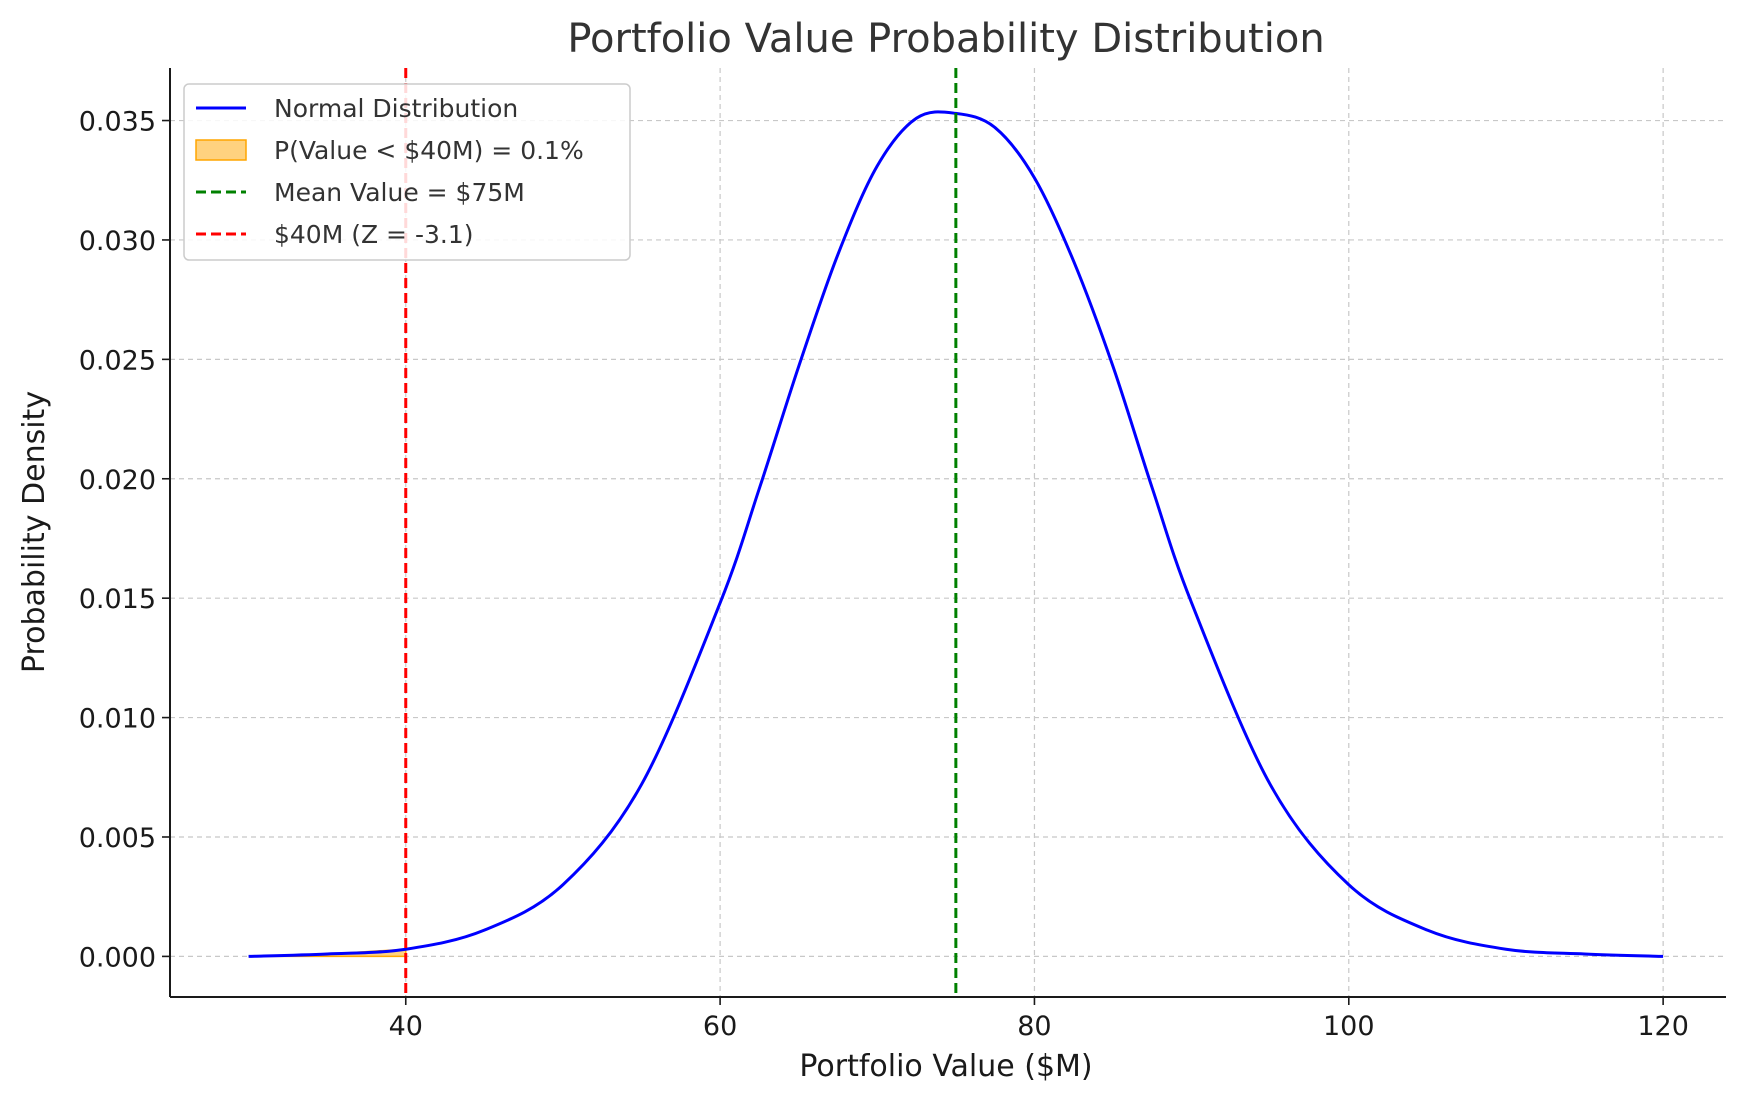  What do you see at coordinates (117, 838) in the screenshot?
I see `y-tick-label: 0.005` at bounding box center [117, 838].